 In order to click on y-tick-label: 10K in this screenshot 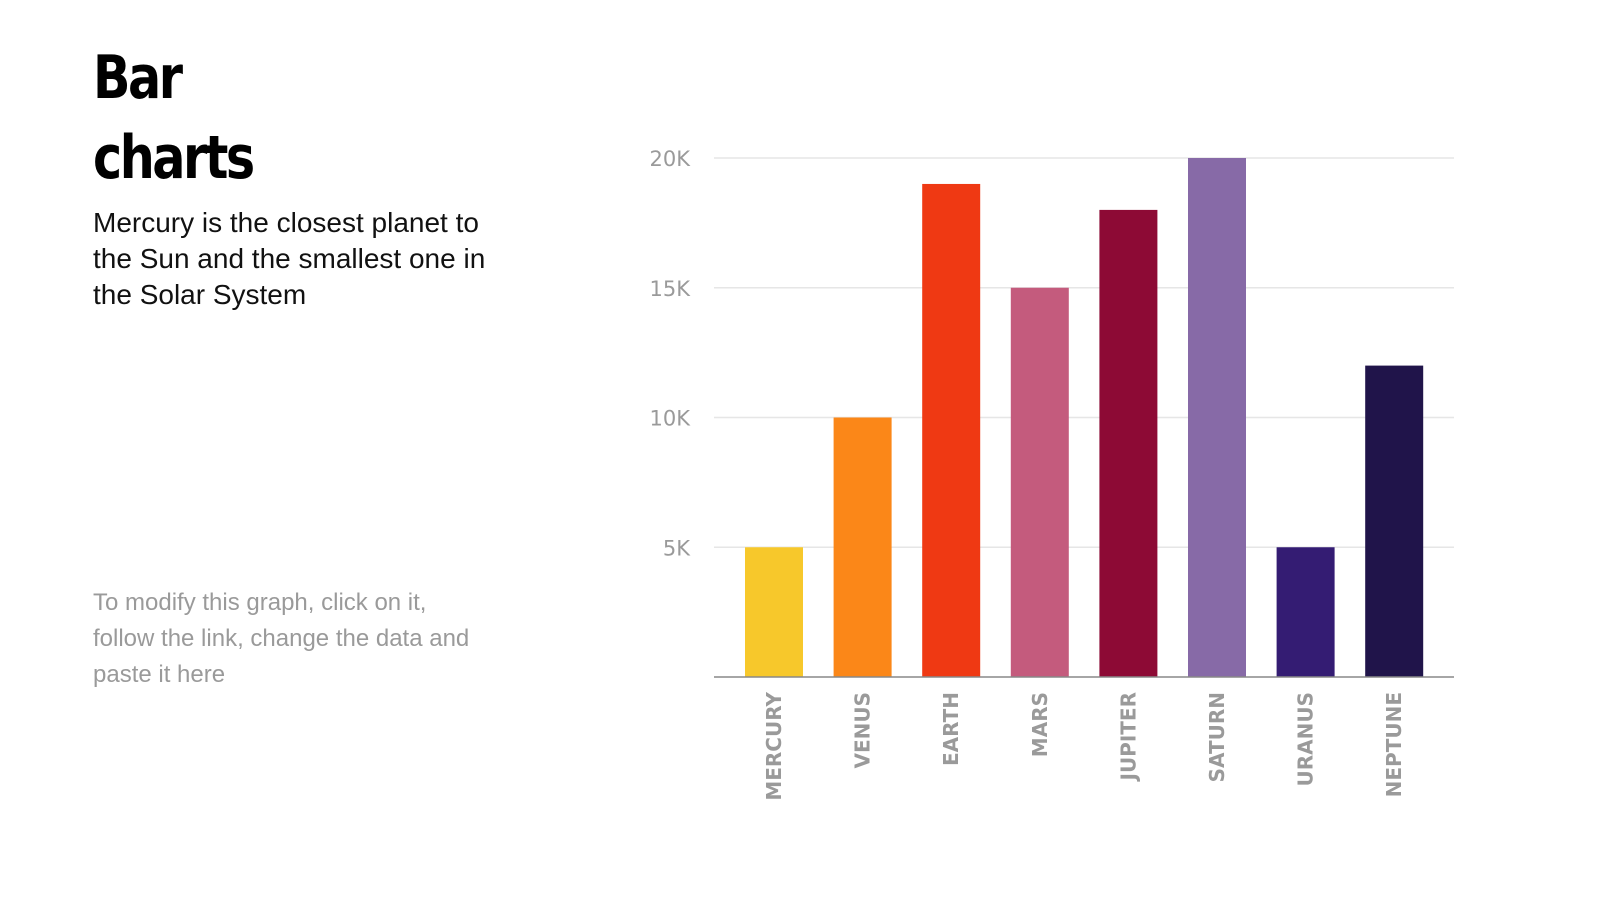, I will do `click(671, 419)`.